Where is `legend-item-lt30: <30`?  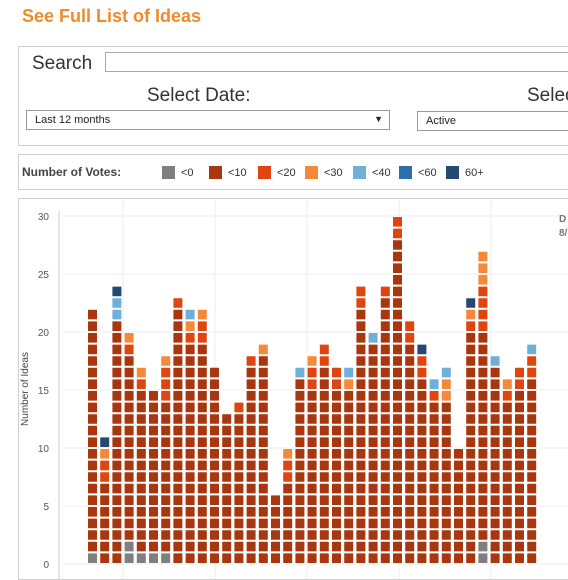 legend-item-lt30: <30 is located at coordinates (324, 172).